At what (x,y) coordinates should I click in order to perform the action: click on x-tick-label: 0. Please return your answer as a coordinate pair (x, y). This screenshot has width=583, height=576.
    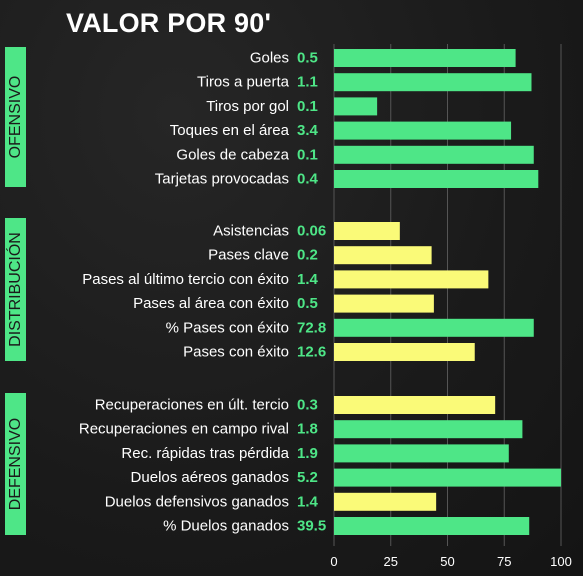
    Looking at the image, I should click on (333, 561).